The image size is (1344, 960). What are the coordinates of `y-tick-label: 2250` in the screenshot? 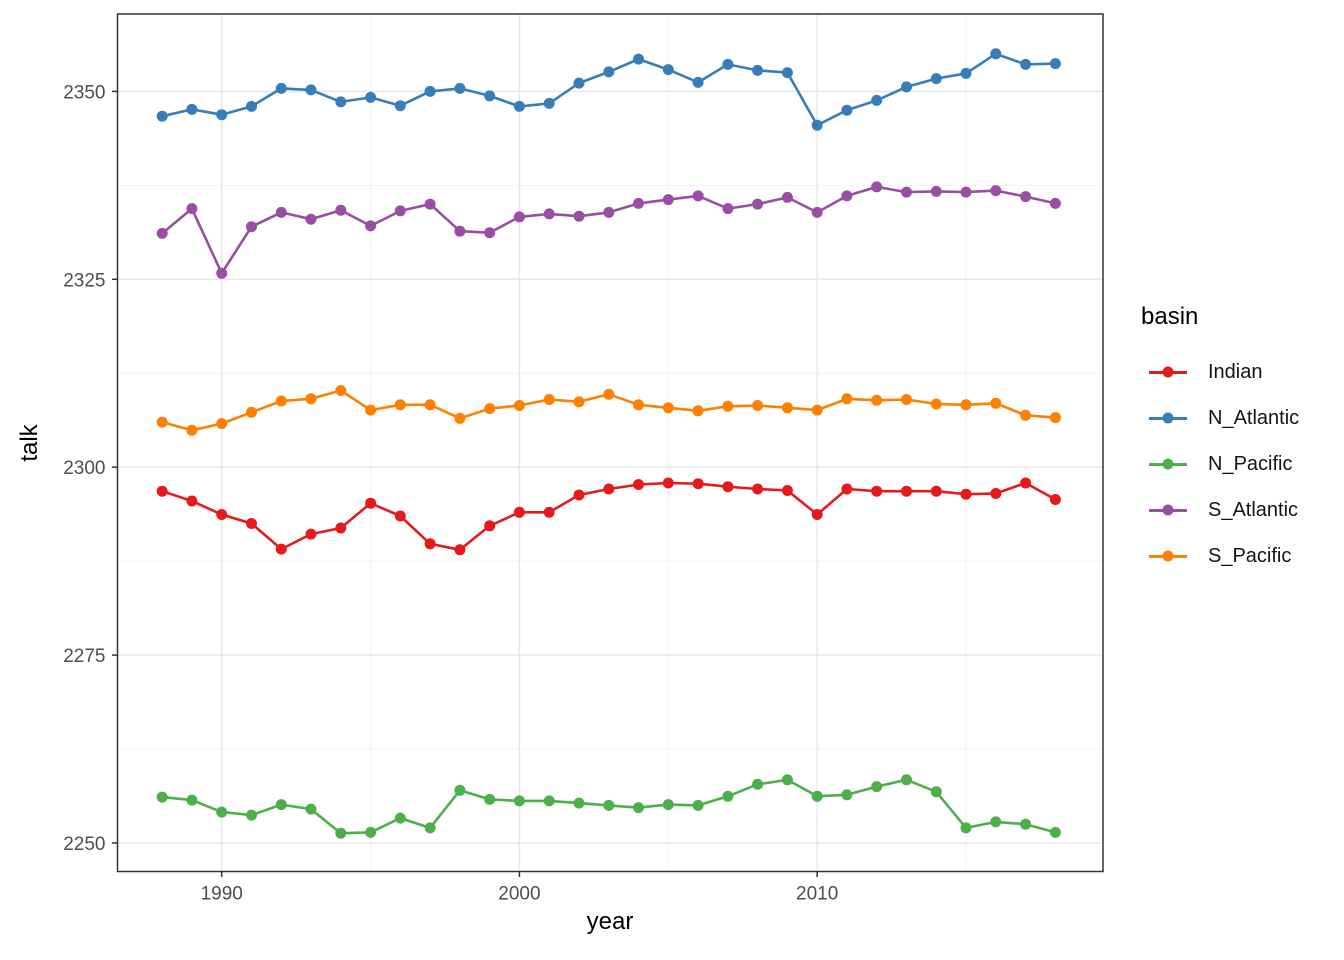 It's located at (84, 844).